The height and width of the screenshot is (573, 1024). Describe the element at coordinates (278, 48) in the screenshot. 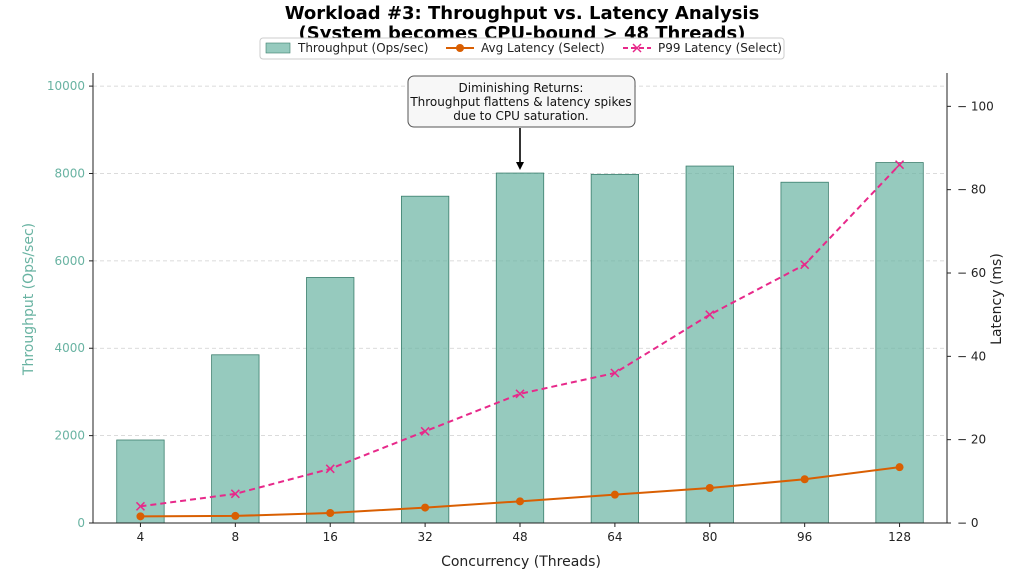

I see `legend-swatch-throughput` at that location.